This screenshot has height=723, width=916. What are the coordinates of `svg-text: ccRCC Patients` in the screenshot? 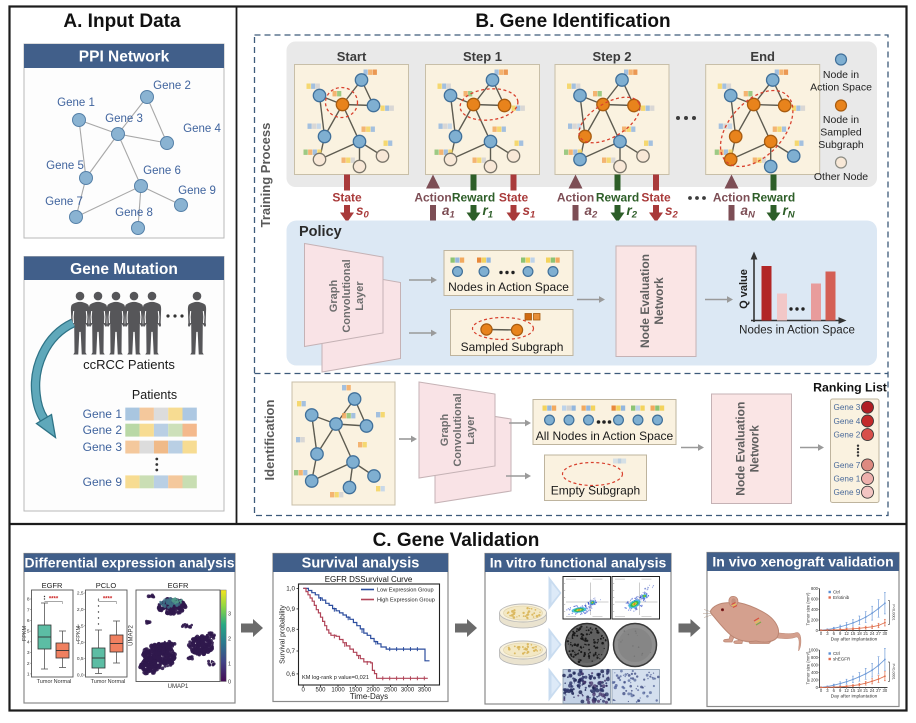 It's located at (129, 364).